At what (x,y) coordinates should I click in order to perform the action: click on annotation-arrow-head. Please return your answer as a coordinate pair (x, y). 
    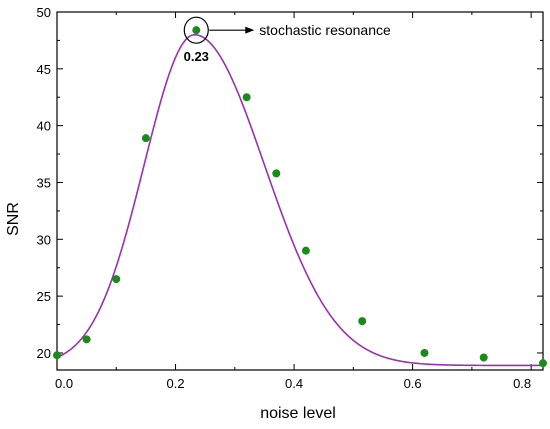
    Looking at the image, I should click on (250, 30).